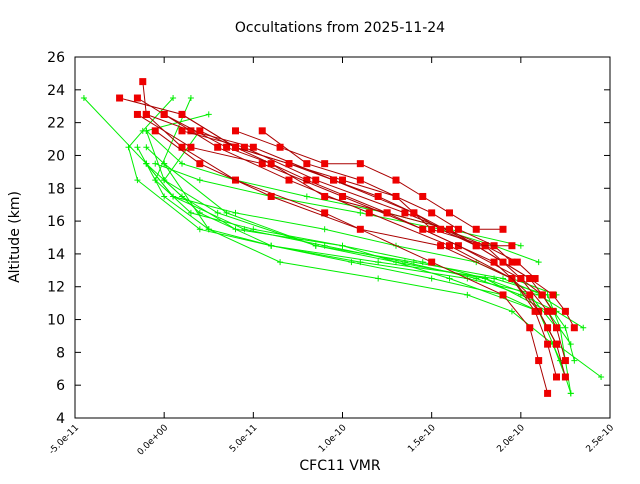 This screenshot has width=640, height=484. What do you see at coordinates (56, 321) in the screenshot?
I see `y-tick-label: 10` at bounding box center [56, 321].